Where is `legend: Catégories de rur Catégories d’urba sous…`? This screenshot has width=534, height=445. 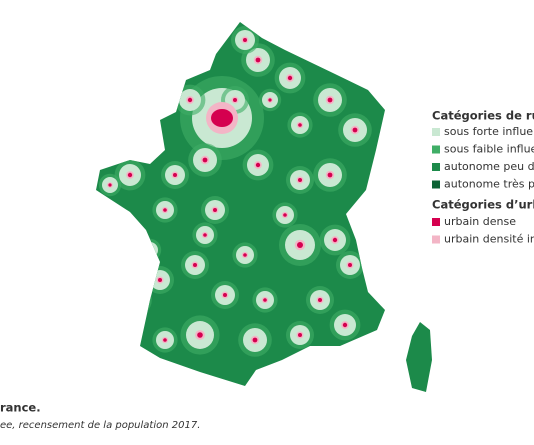
legend: Catégories de rur Catégories d’urba sous… is located at coordinates (483, 177).